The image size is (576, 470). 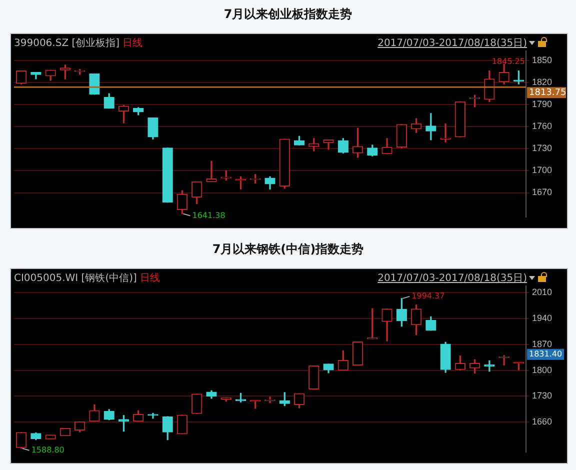 I want to click on annotation: 1641.38, so click(x=209, y=215).